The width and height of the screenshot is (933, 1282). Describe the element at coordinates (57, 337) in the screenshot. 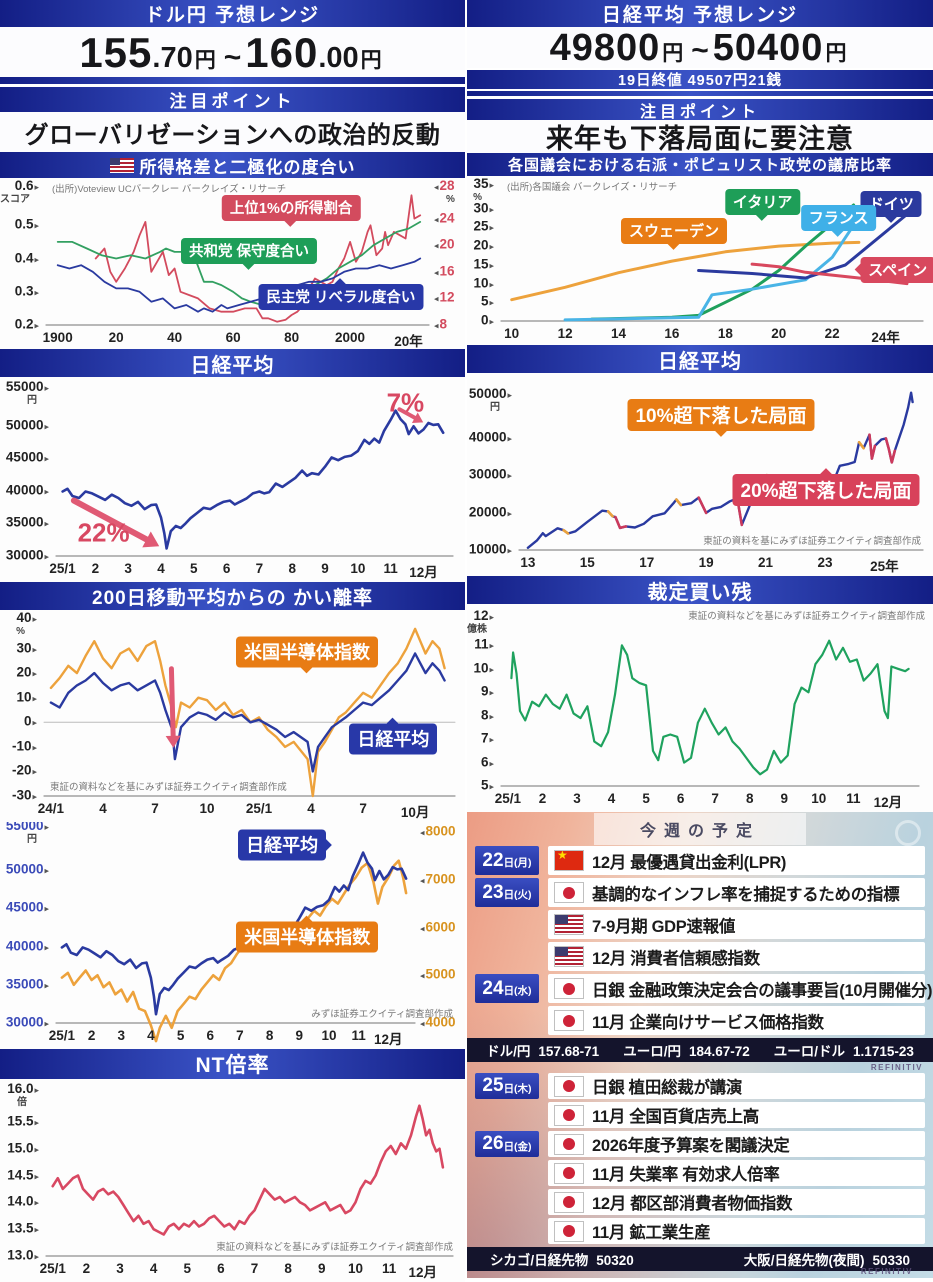

I see `axis-tick: 1900` at that location.